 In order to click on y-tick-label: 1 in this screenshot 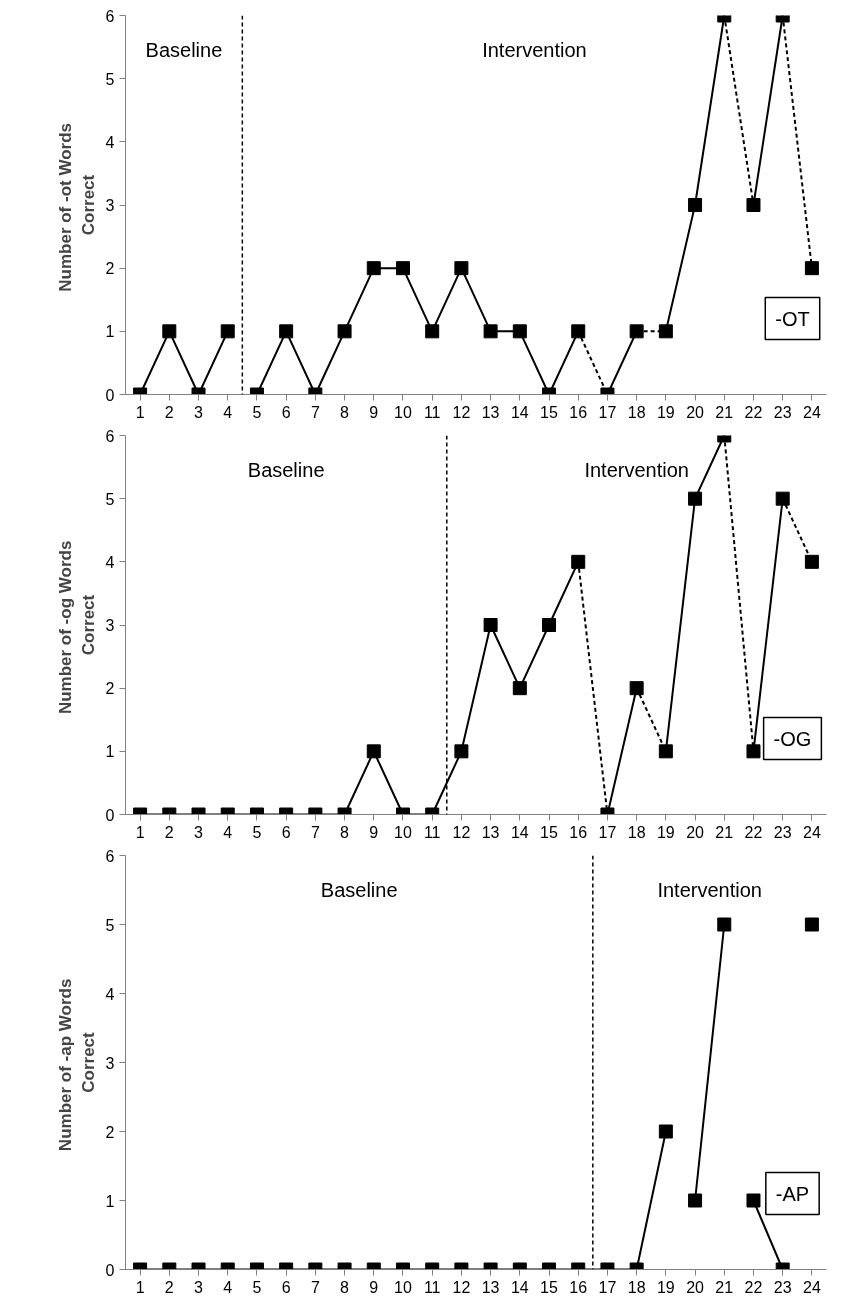, I will do `click(110, 332)`.